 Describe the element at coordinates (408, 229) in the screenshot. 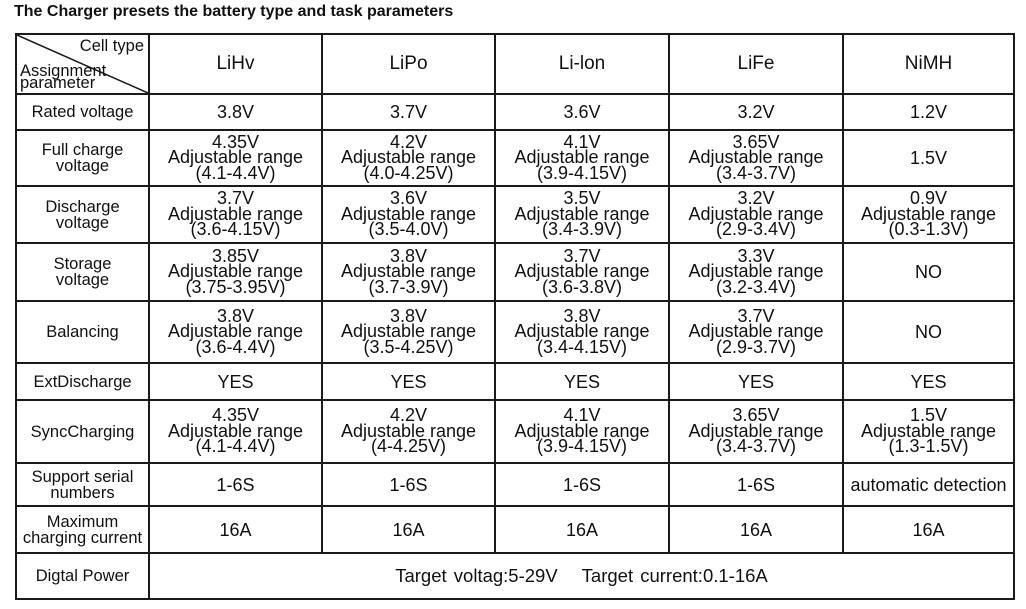

I see `cell-text: (3.5-4.0V)` at that location.